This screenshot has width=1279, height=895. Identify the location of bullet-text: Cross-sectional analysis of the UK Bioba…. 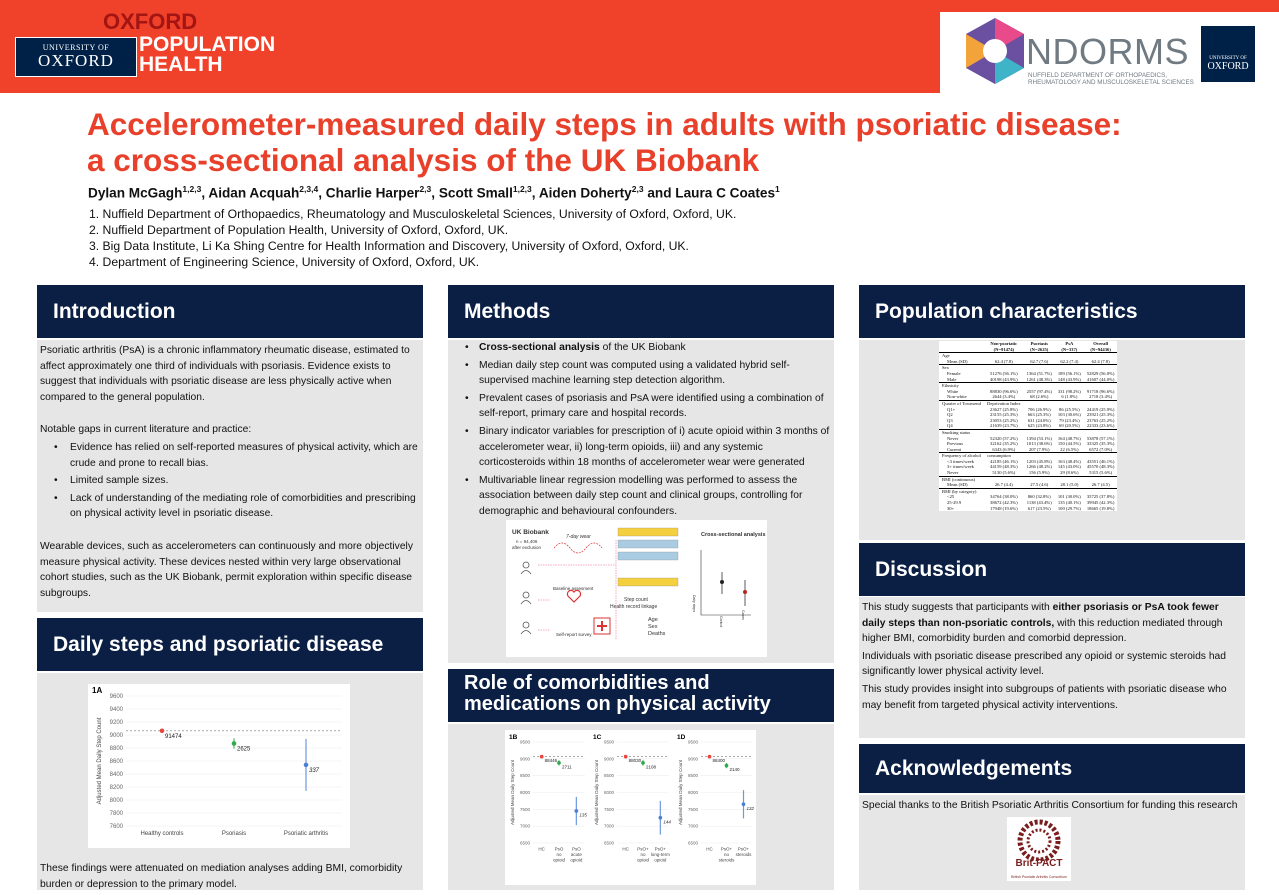
(582, 348).